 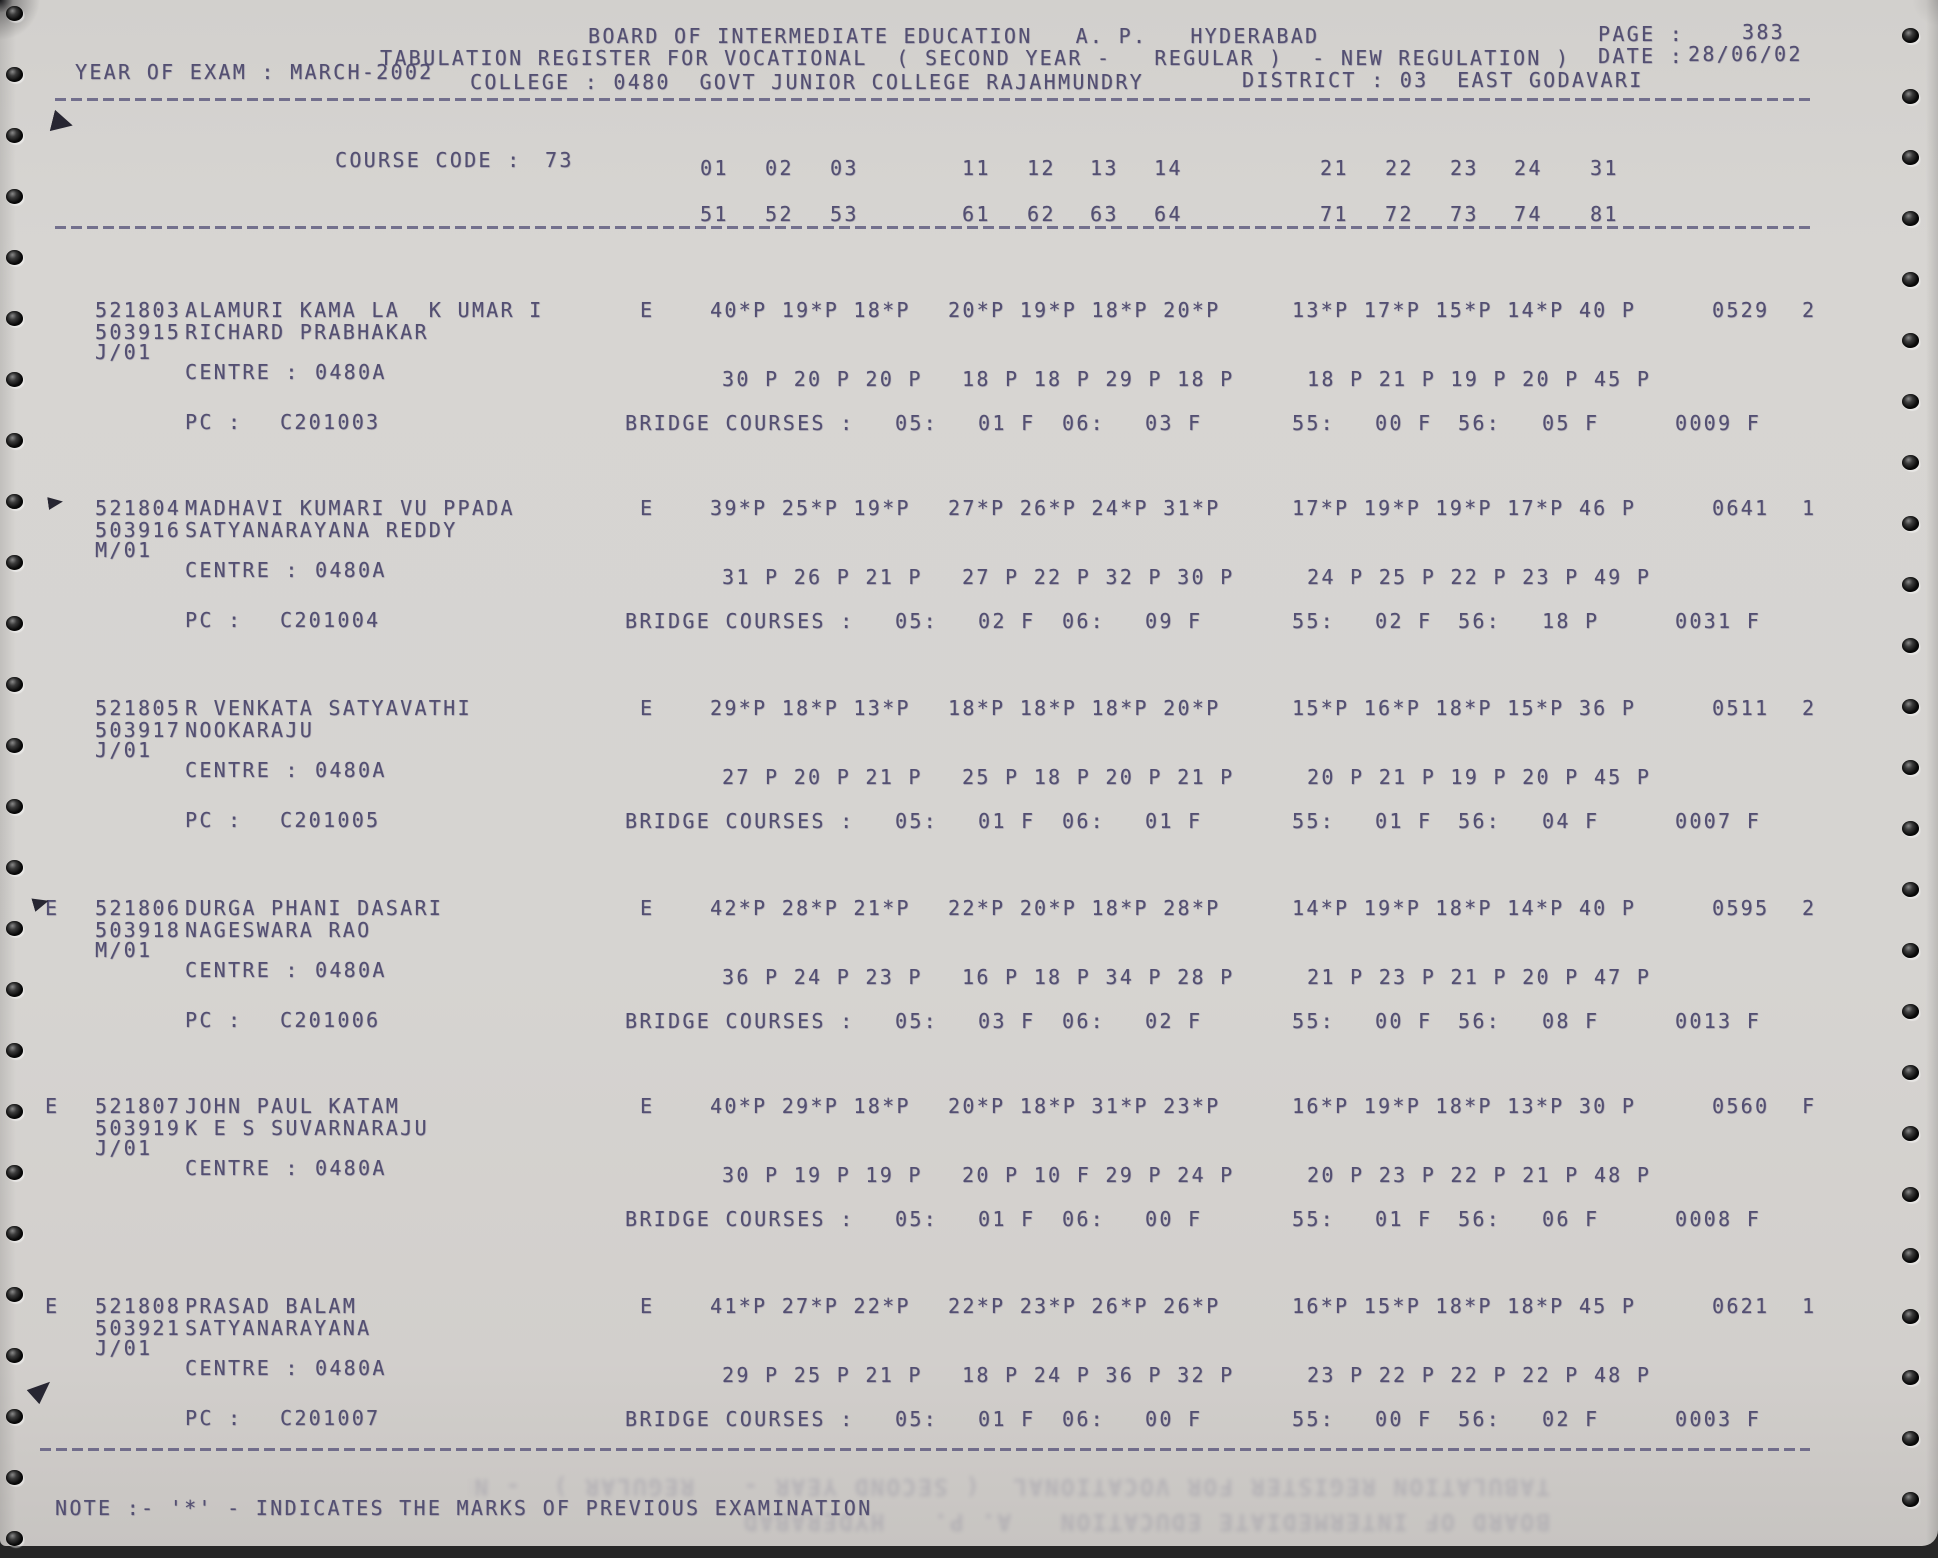 I want to click on marks-group-1: 40*P 29*P 18*P, so click(x=810, y=1106).